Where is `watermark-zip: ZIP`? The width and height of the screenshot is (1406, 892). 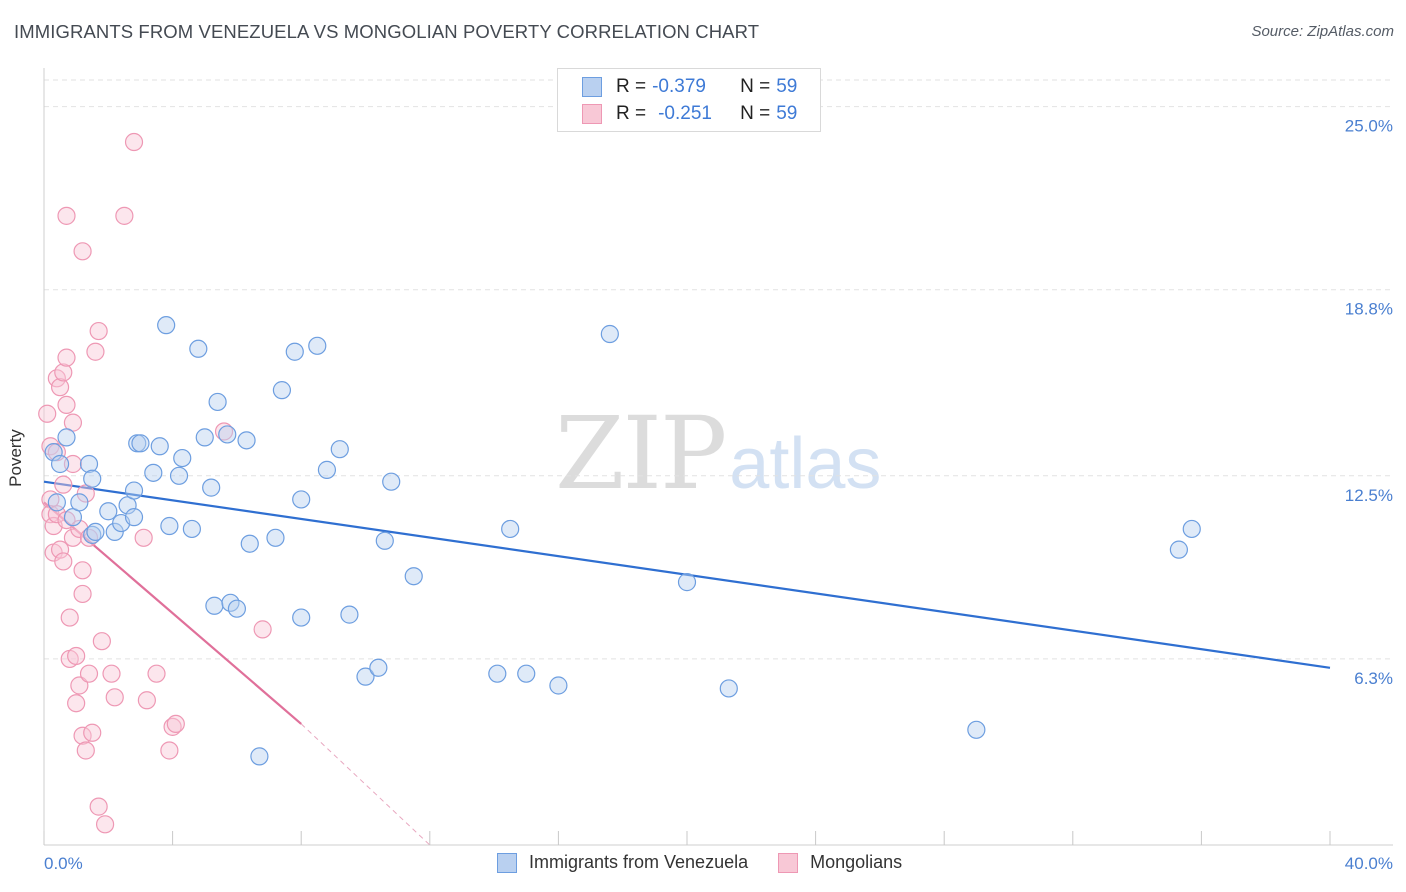 watermark-zip: ZIP is located at coordinates (641, 453).